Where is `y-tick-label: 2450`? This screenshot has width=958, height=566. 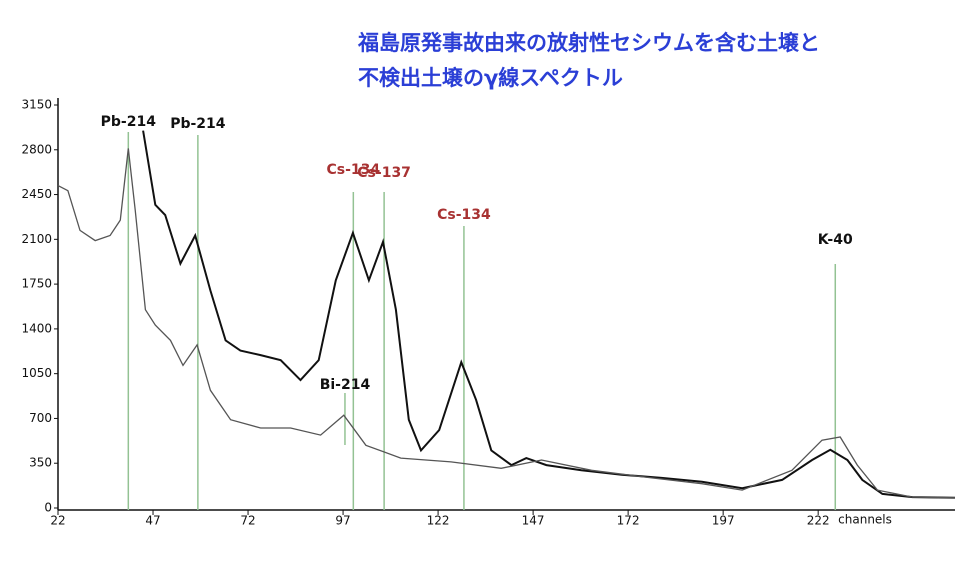 y-tick-label: 2450 is located at coordinates (36, 194).